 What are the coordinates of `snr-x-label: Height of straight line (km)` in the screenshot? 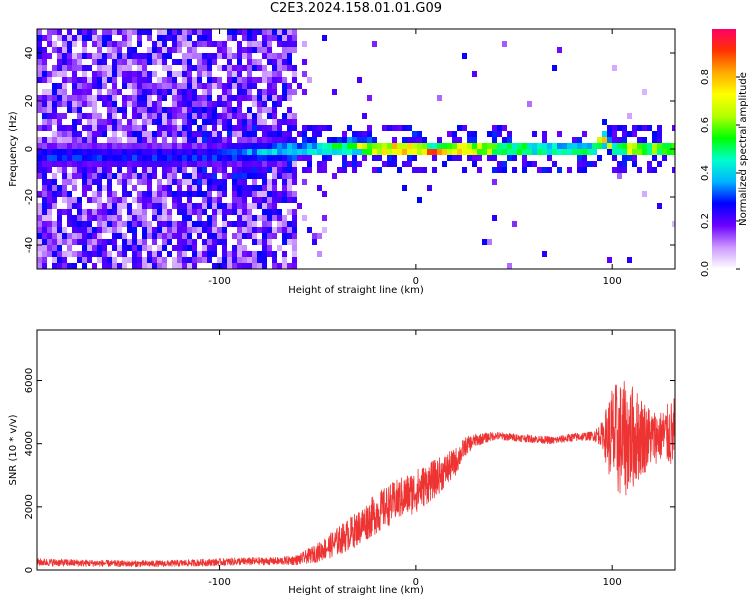 It's located at (356, 590).